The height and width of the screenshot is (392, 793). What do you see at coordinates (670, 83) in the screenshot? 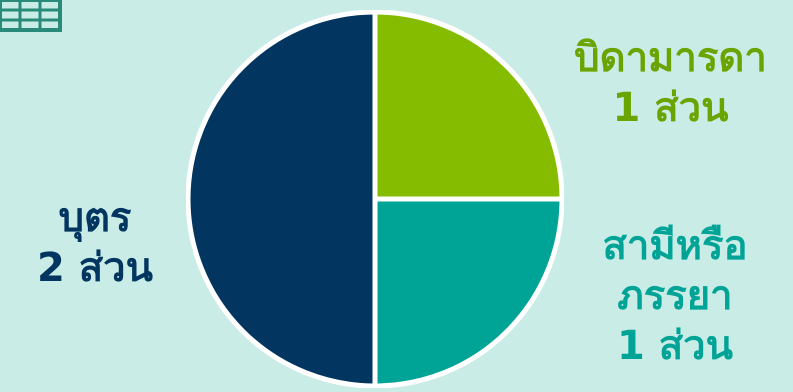
I see `slice-label-parents: บิดามารดา 1 ส่วน` at bounding box center [670, 83].